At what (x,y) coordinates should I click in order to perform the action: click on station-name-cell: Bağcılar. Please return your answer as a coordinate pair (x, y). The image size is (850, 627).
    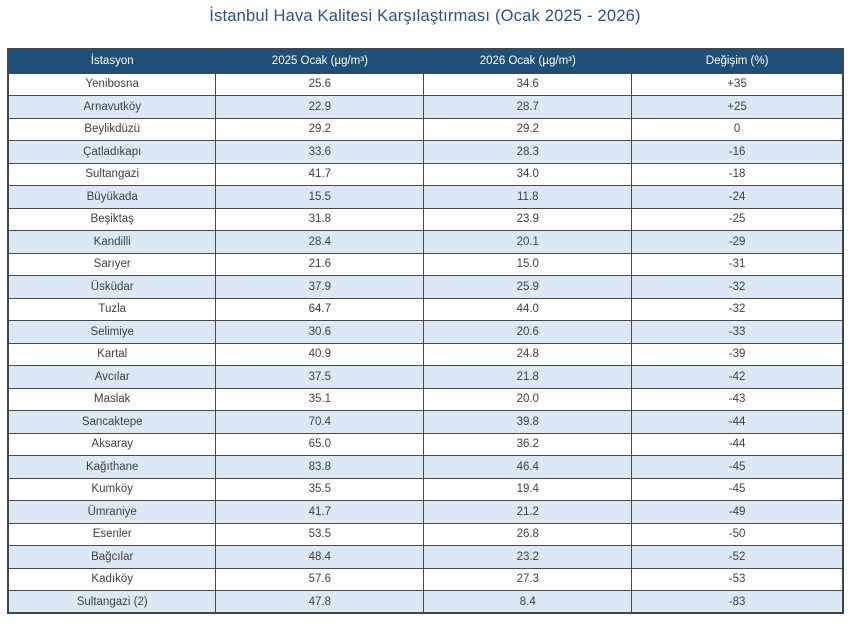
    Looking at the image, I should click on (112, 557).